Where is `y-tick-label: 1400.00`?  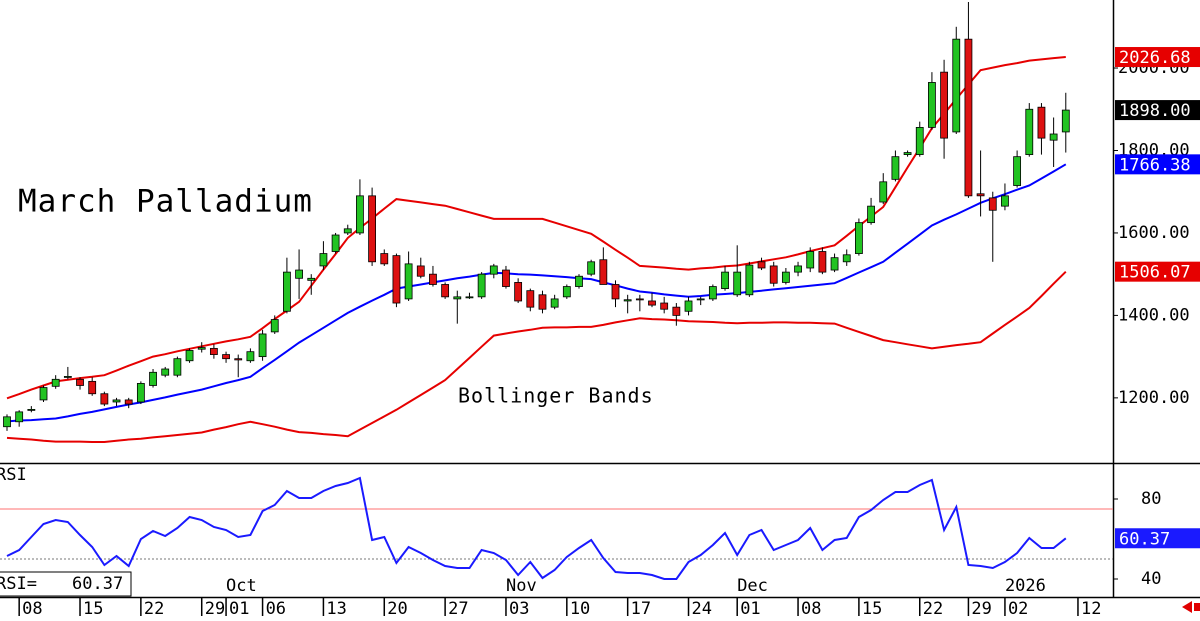
y-tick-label: 1400.00 is located at coordinates (1154, 315).